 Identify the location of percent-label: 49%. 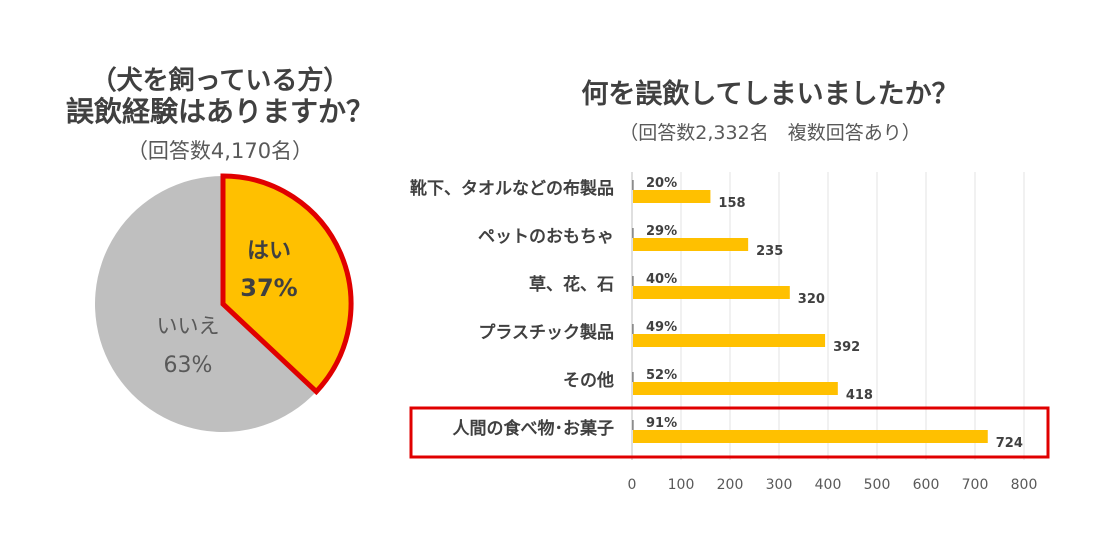
(661, 327).